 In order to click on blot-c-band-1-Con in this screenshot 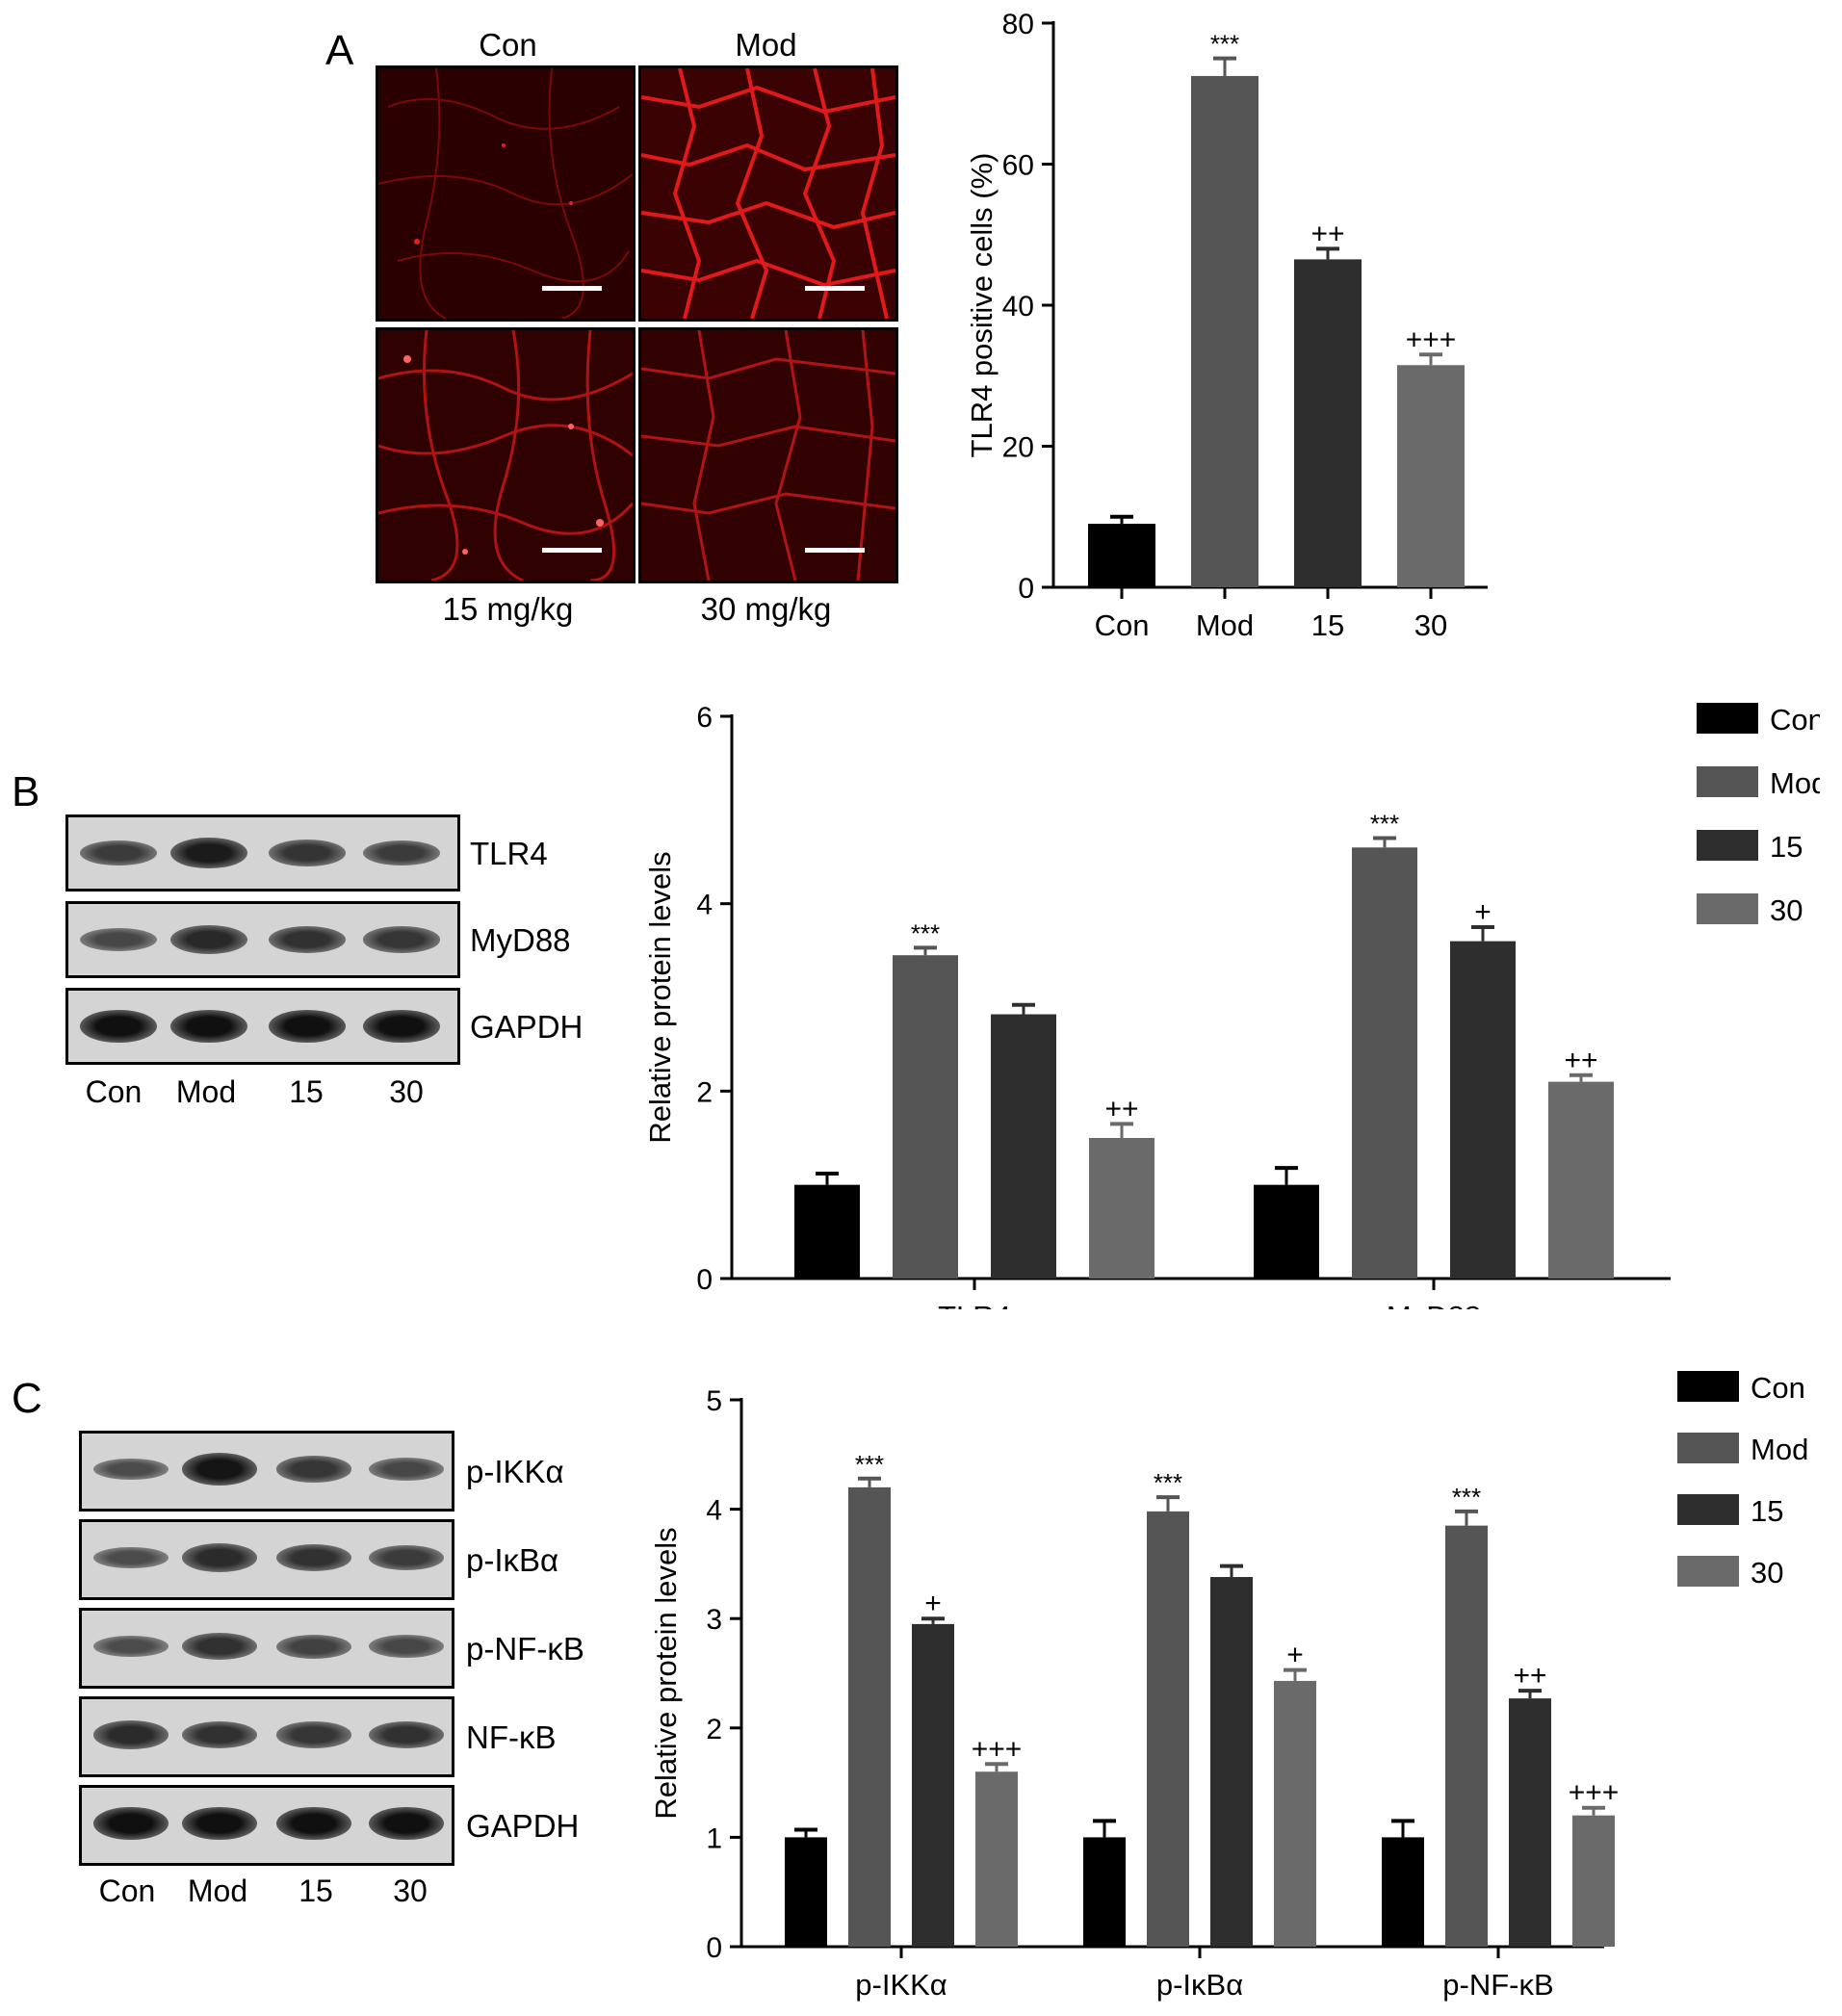, I will do `click(131, 1469)`.